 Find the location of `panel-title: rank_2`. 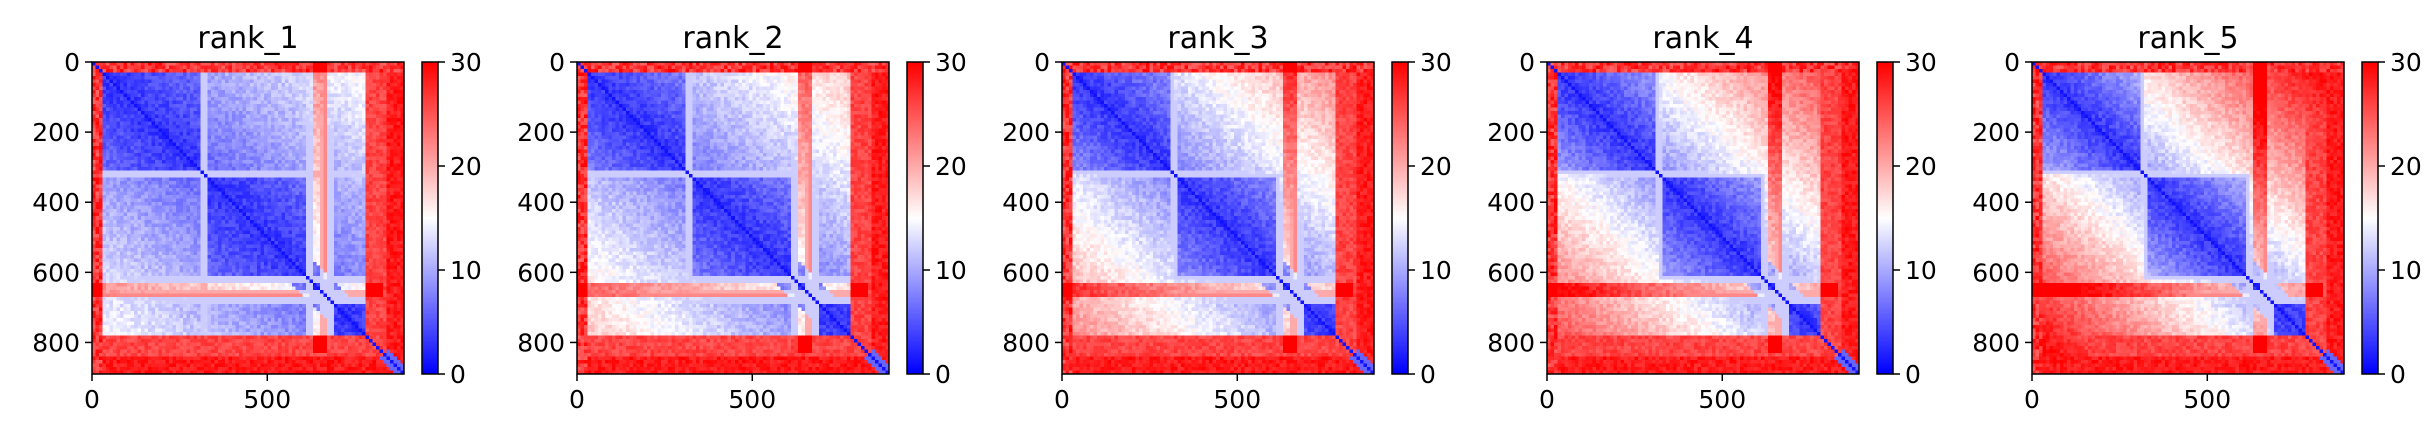

panel-title: rank_2 is located at coordinates (732, 38).